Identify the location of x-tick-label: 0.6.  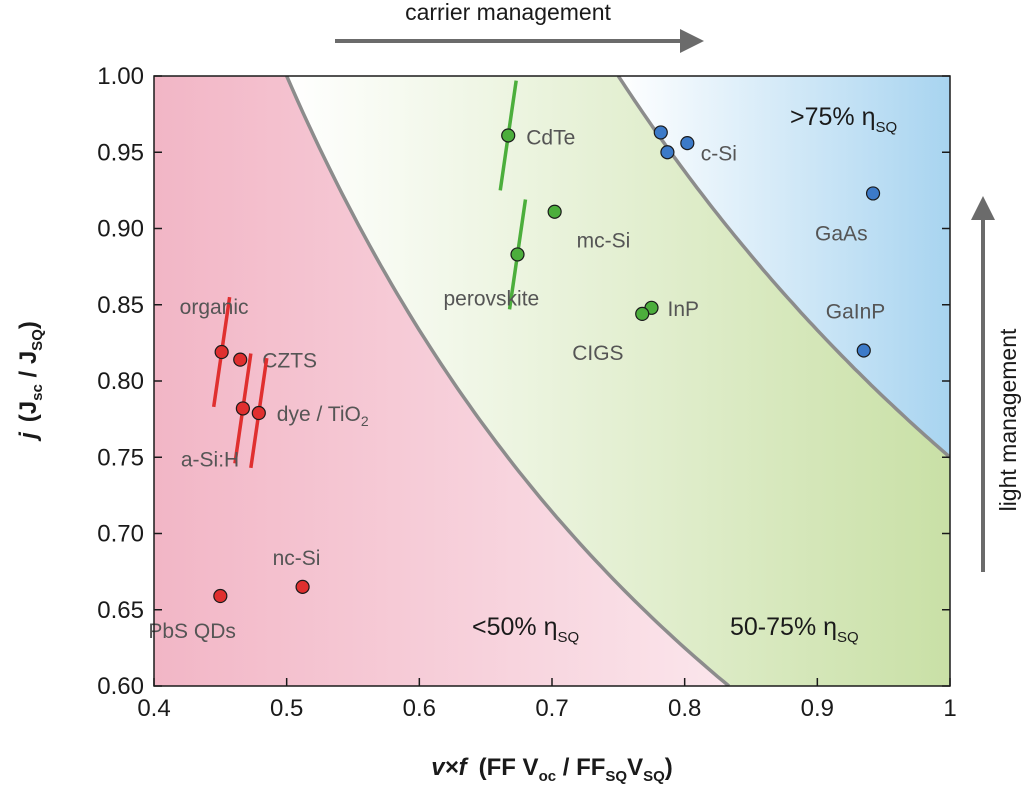
(419, 708).